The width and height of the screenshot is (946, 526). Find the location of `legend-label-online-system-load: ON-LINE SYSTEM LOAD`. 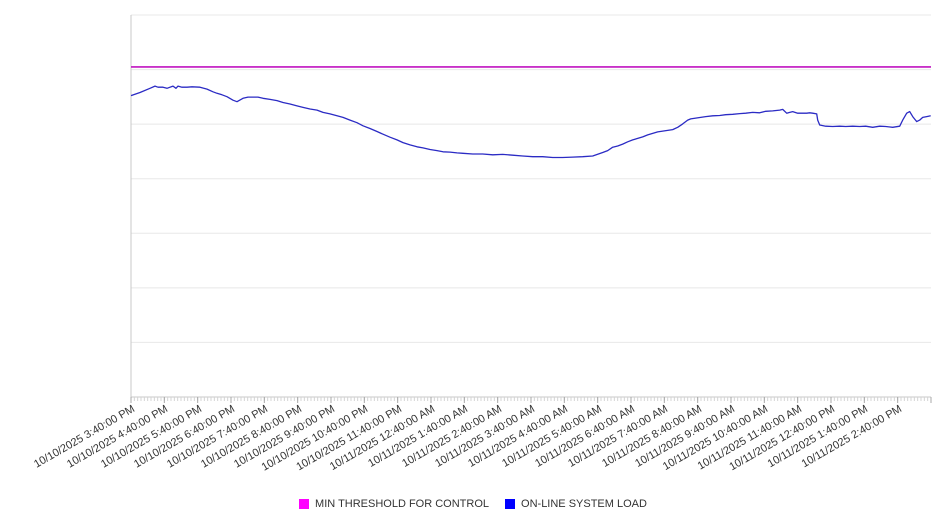

legend-label-online-system-load: ON-LINE SYSTEM LOAD is located at coordinates (584, 504).